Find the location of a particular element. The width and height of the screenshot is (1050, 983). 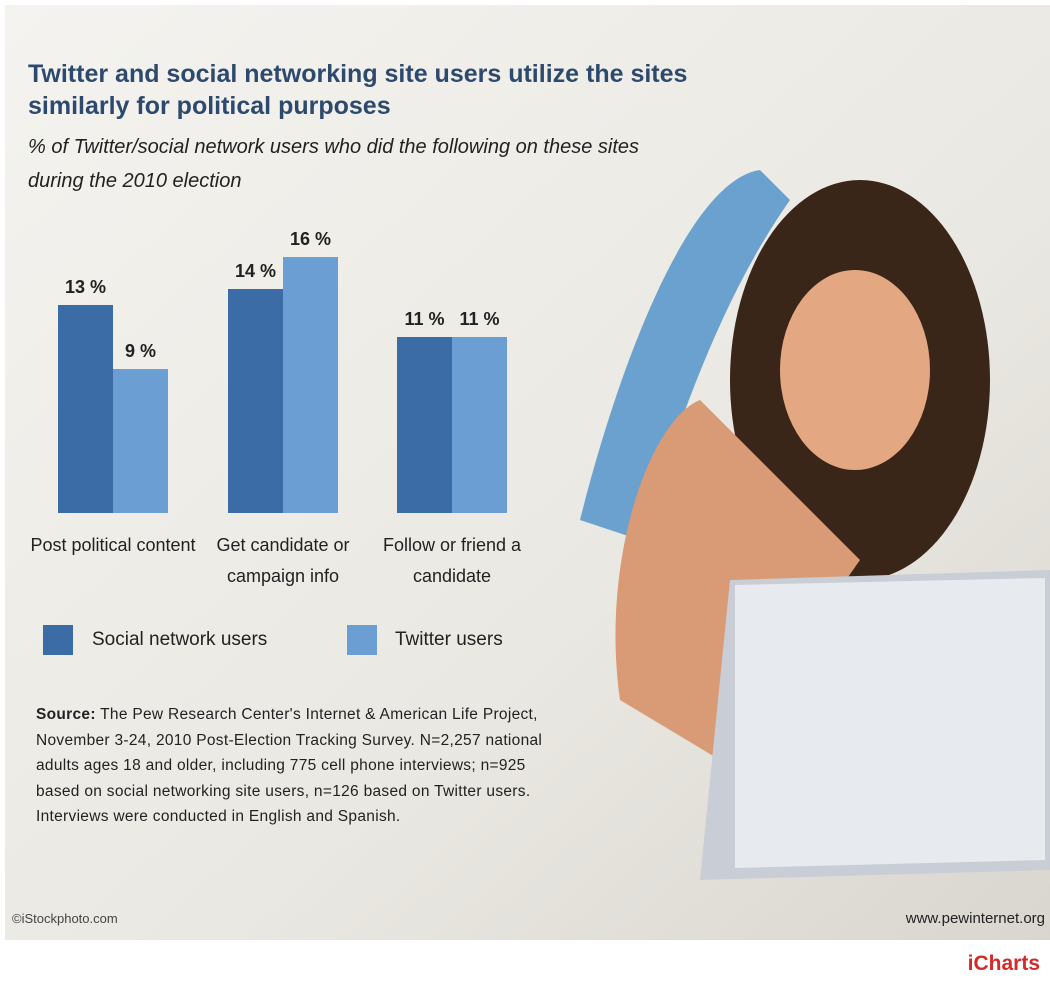

x-tick-label: Get candidate or campaign info is located at coordinates (283, 560).